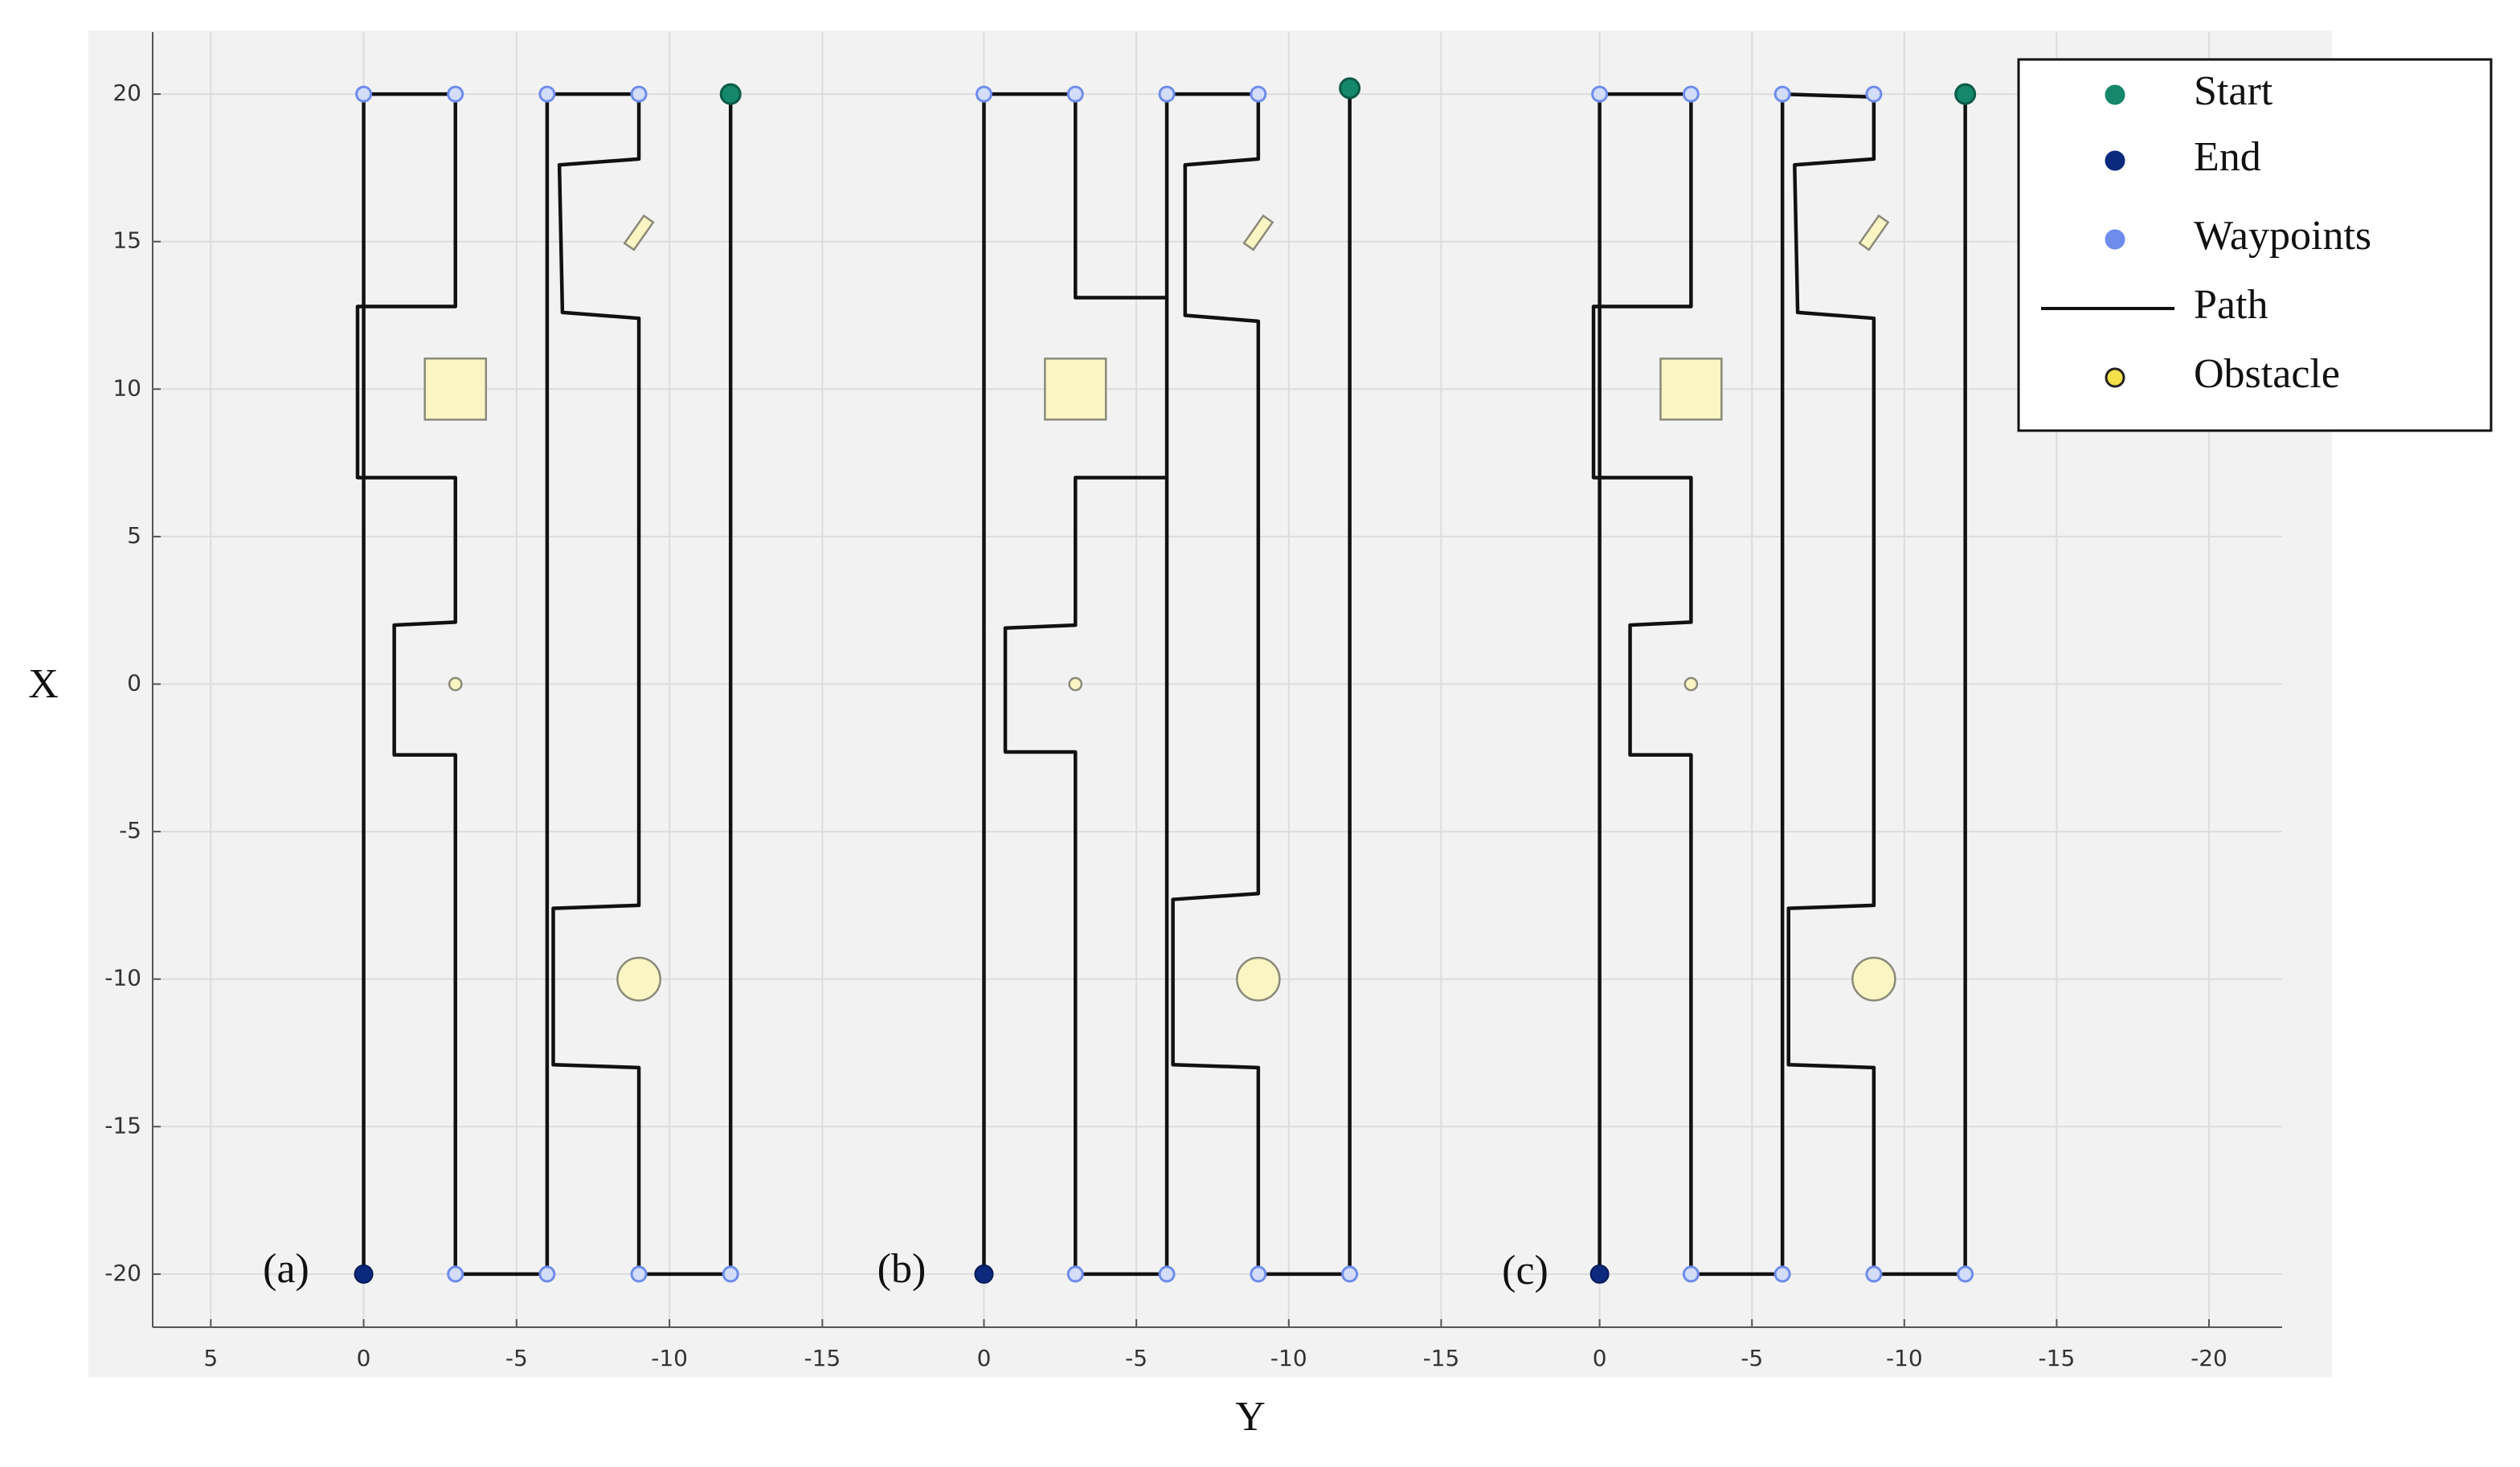 The width and height of the screenshot is (2520, 1467). What do you see at coordinates (2267, 374) in the screenshot?
I see `legend-label: Obstacle` at bounding box center [2267, 374].